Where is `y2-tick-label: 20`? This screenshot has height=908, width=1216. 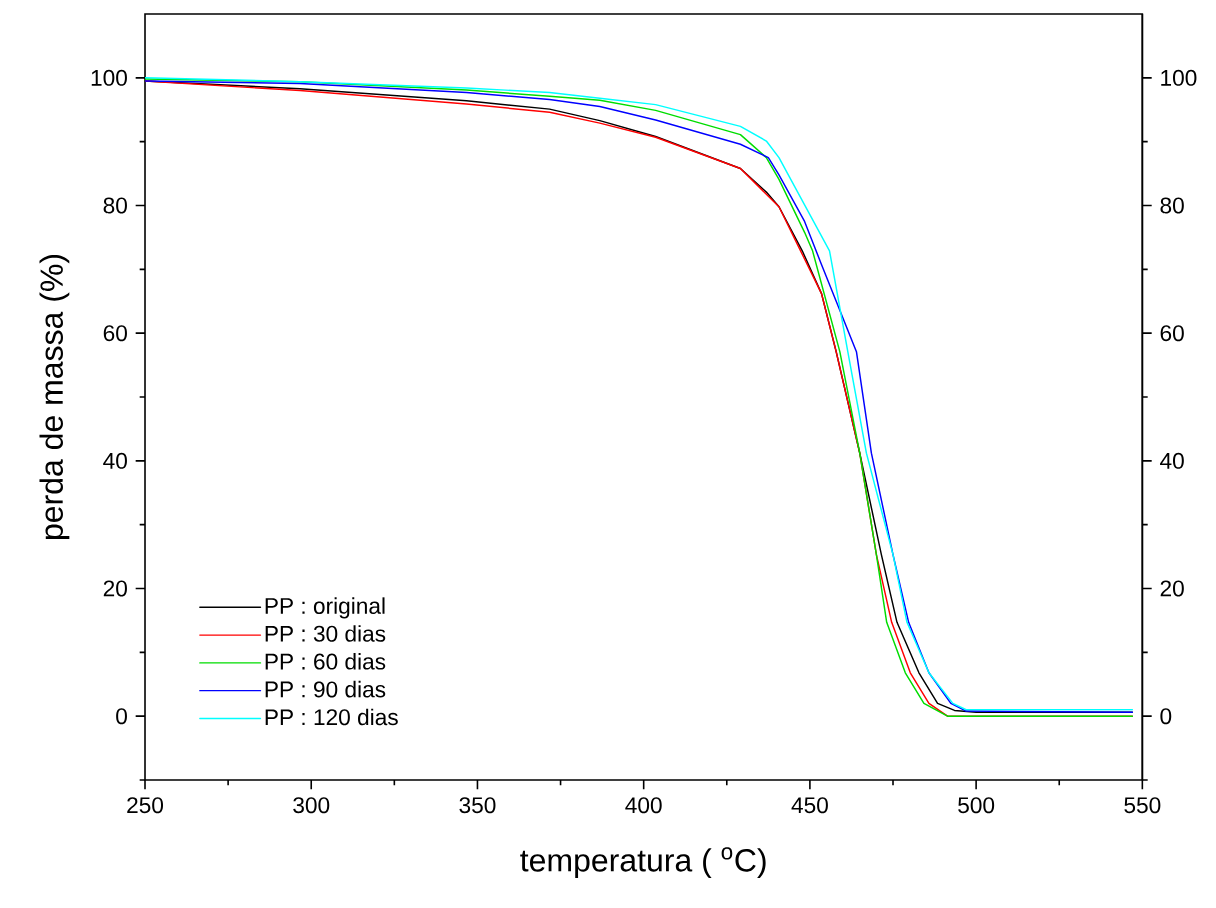 y2-tick-label: 20 is located at coordinates (1172, 588).